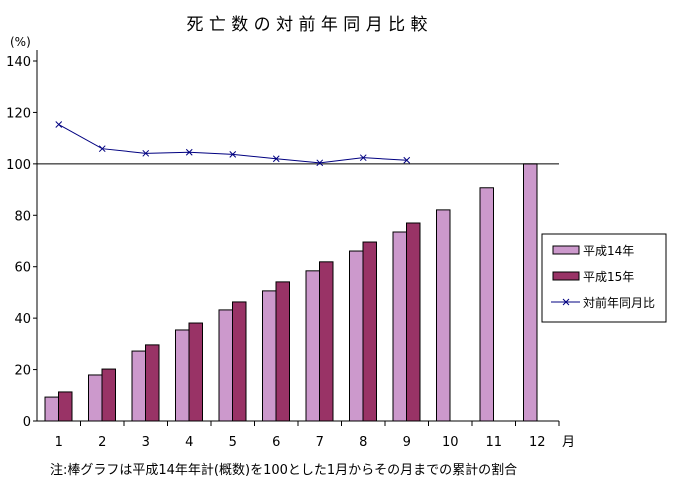 The width and height of the screenshot is (675, 490). Describe the element at coordinates (18, 62) in the screenshot. I see `y-tick-label: 140` at that location.